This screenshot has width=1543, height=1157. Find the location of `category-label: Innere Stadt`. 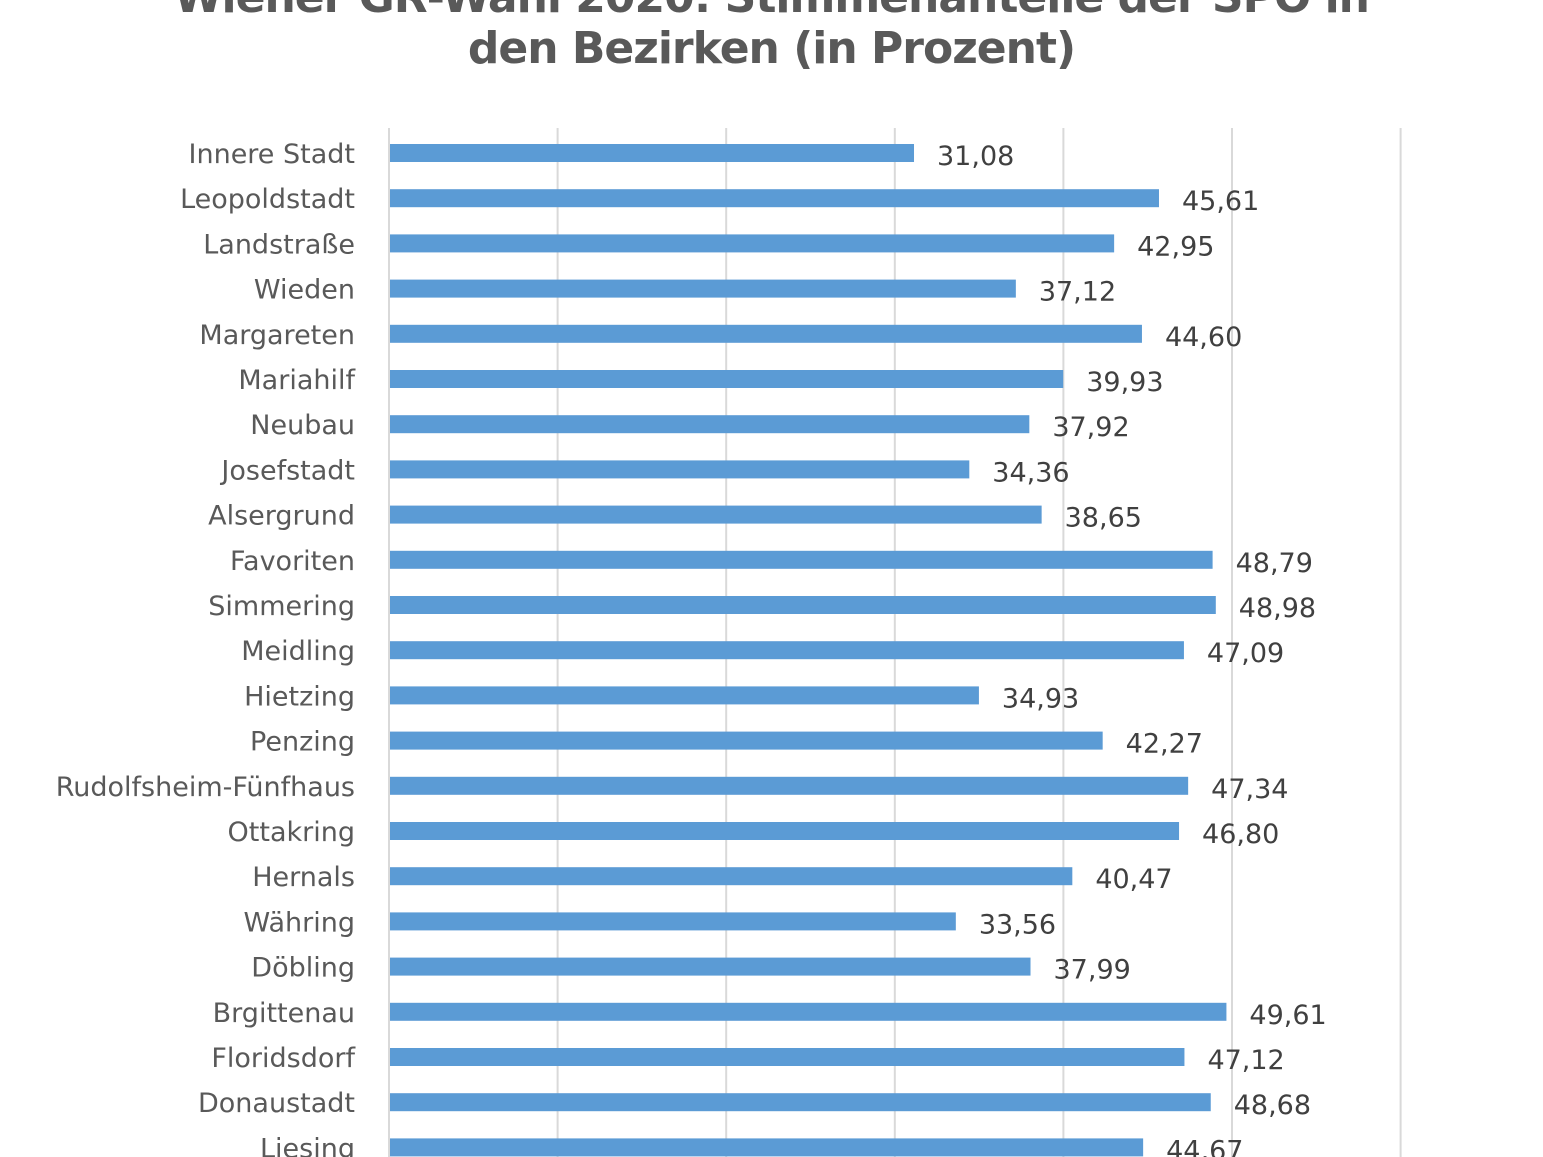

category-label: Innere Stadt is located at coordinates (272, 154).